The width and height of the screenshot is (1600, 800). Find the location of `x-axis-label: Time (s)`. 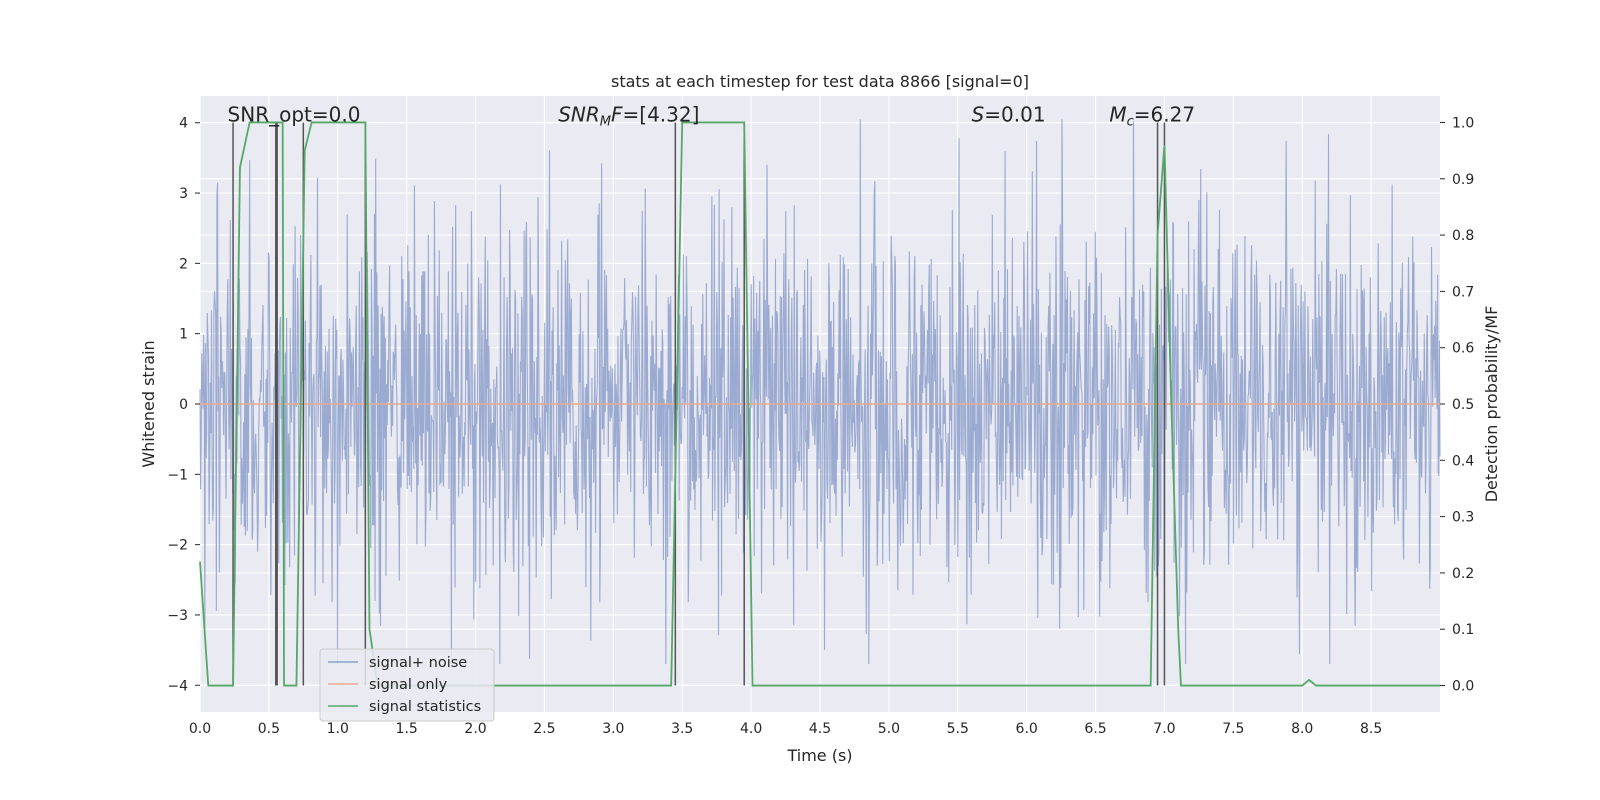

x-axis-label: Time (s) is located at coordinates (819, 755).